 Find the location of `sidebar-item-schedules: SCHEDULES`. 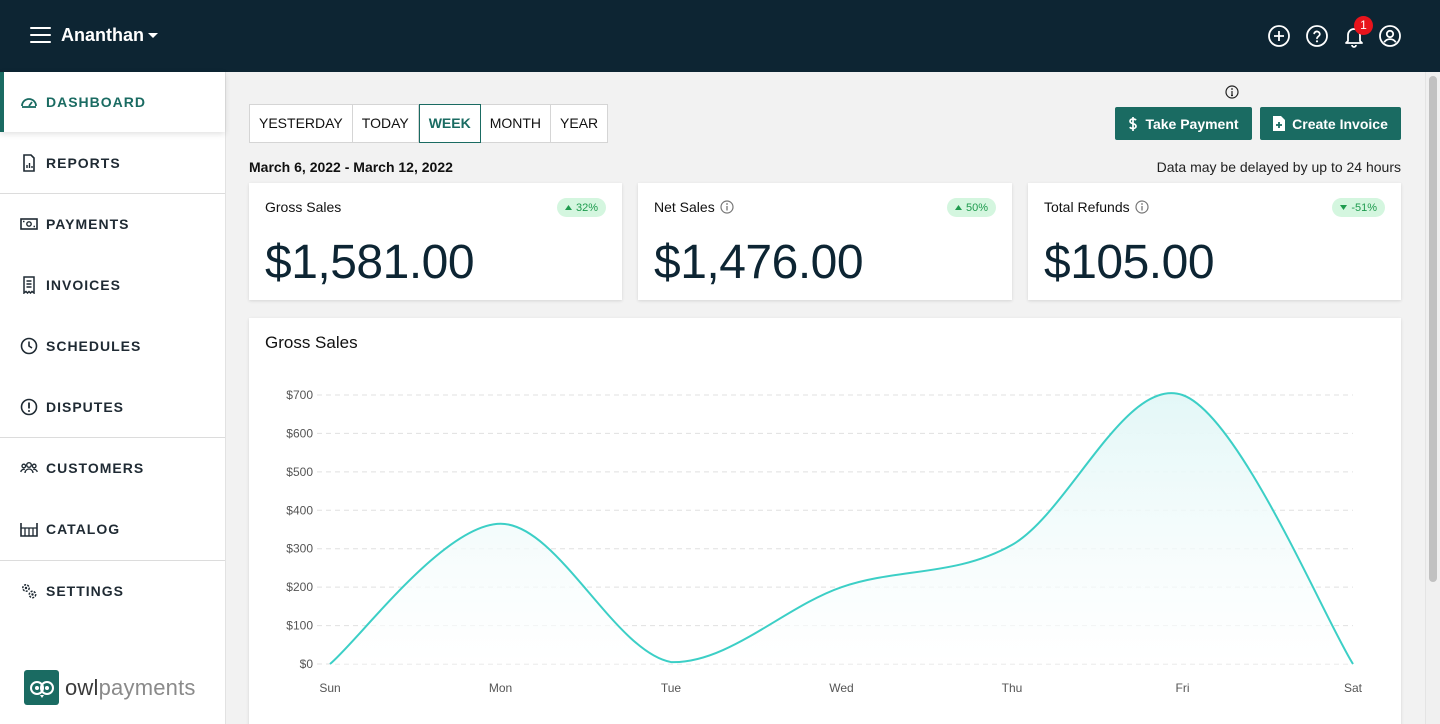

sidebar-item-schedules: SCHEDULES is located at coordinates (112, 346).